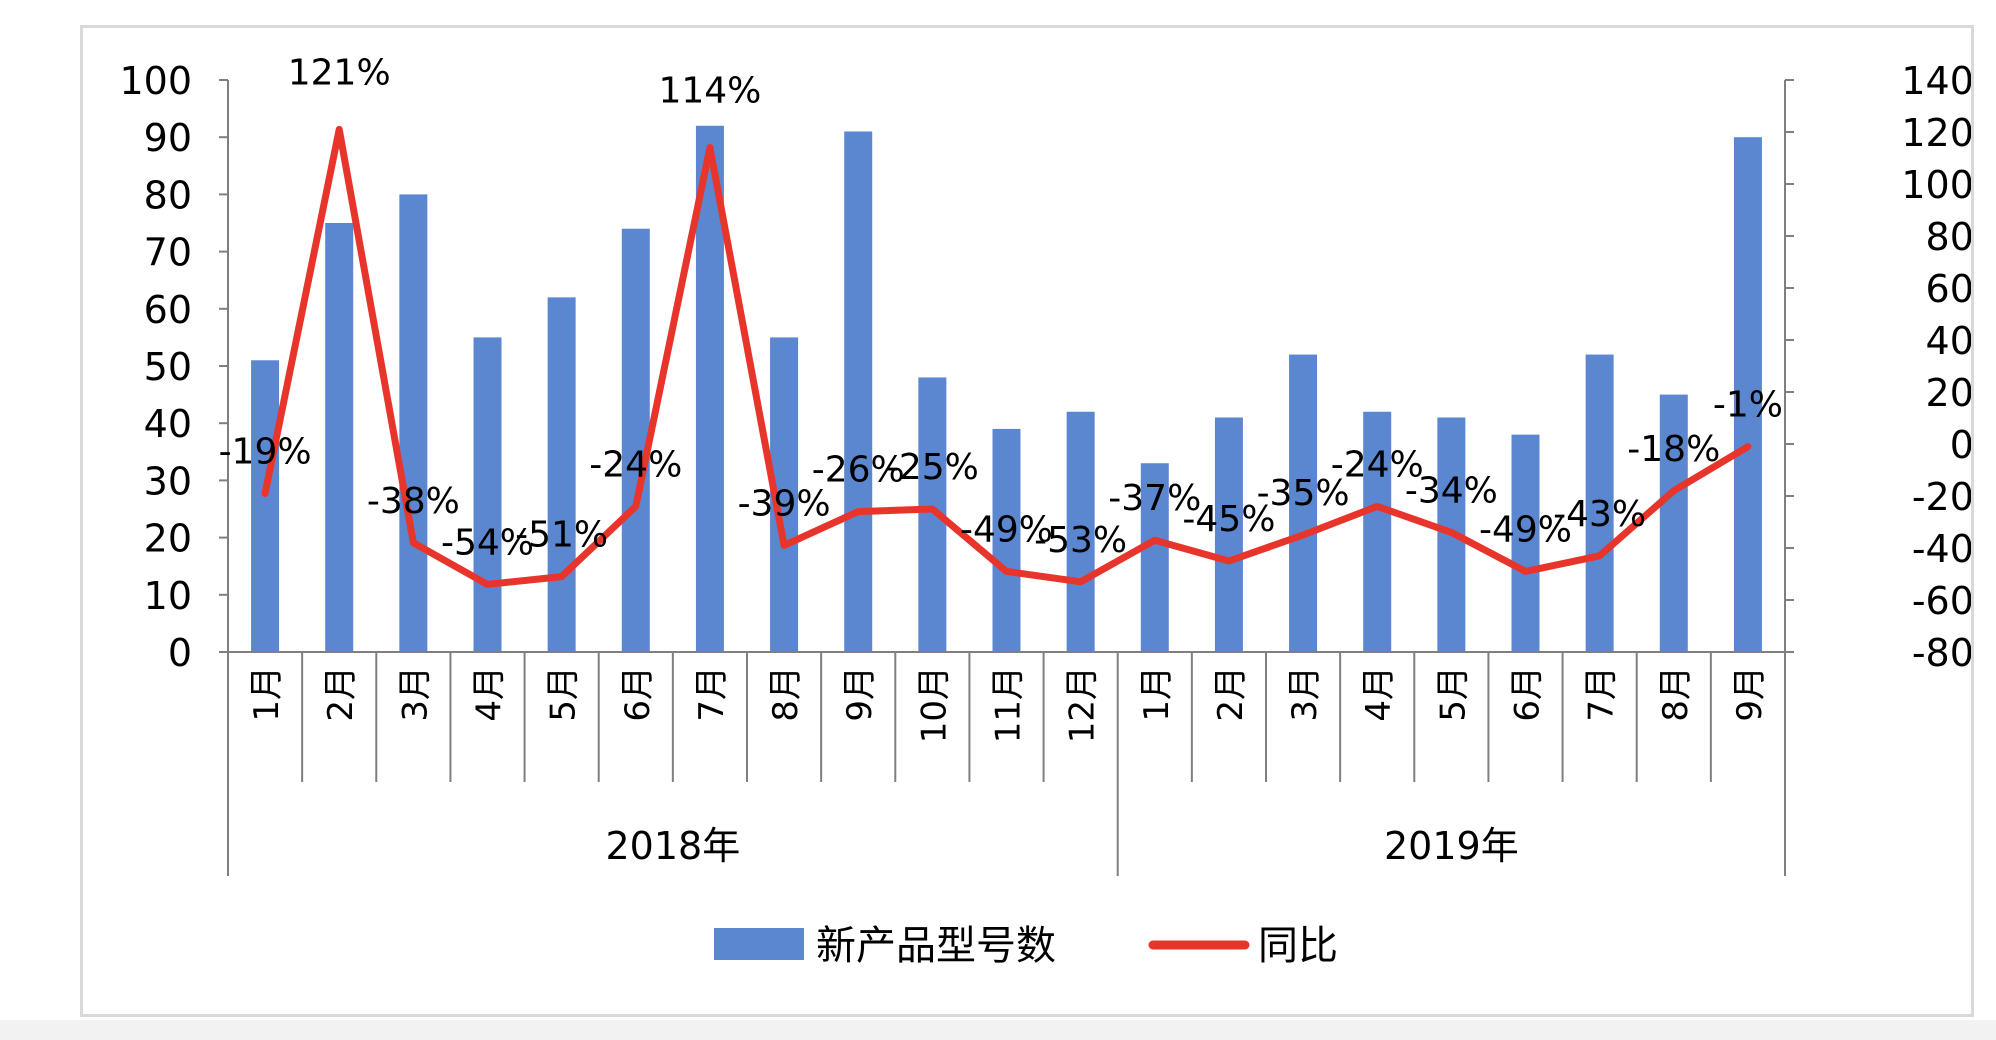 This screenshot has width=1996, height=1040. What do you see at coordinates (1228, 519) in the screenshot?
I see `yoy-data-label: -45%` at bounding box center [1228, 519].